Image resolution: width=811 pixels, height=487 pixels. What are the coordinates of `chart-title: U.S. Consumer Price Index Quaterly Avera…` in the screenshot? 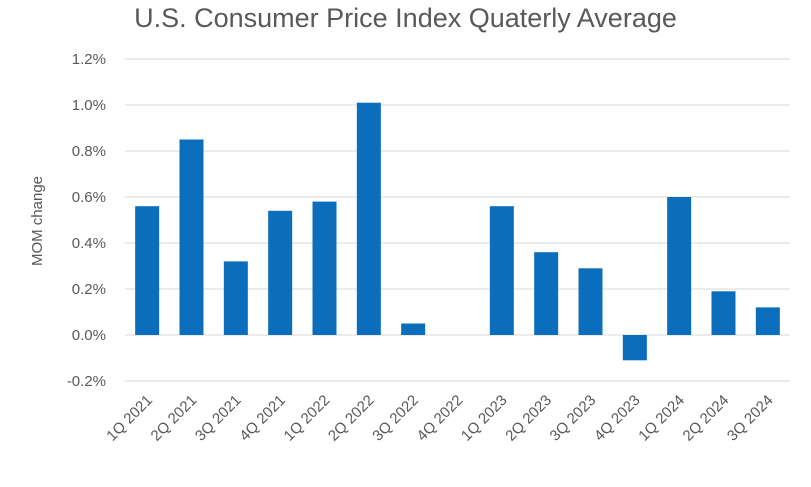 It's located at (405, 18).